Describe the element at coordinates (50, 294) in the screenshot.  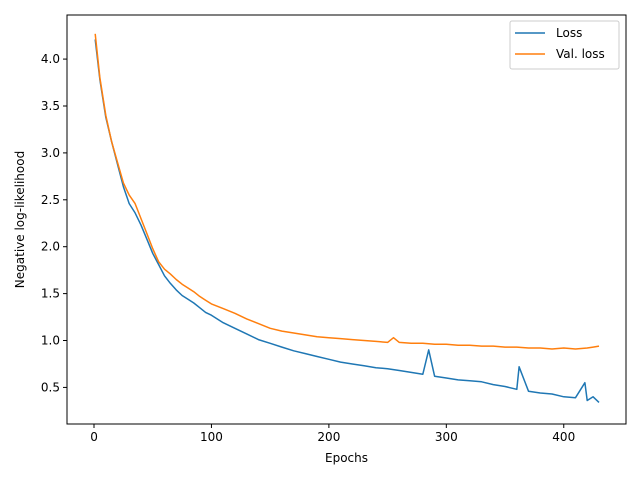
I see `y-tick-label: 1.5` at that location.